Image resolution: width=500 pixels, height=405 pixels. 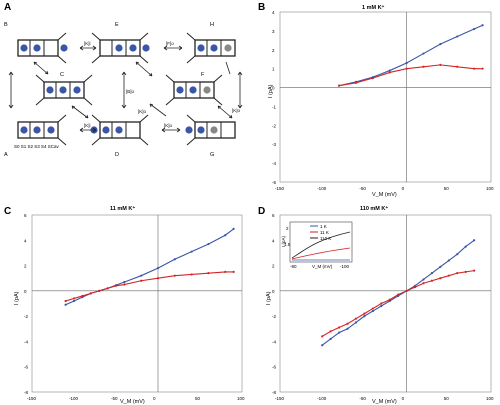 What do you see at coordinates (274, 144) in the screenshot?
I see `y-tick-label: -3` at bounding box center [274, 144].